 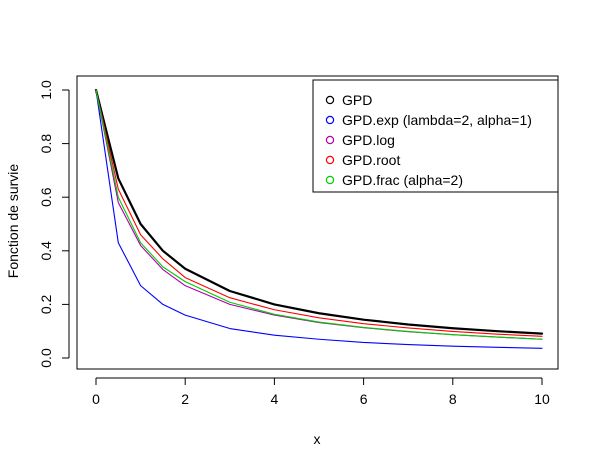 What do you see at coordinates (357, 100) in the screenshot?
I see `legend-label: GPD` at bounding box center [357, 100].